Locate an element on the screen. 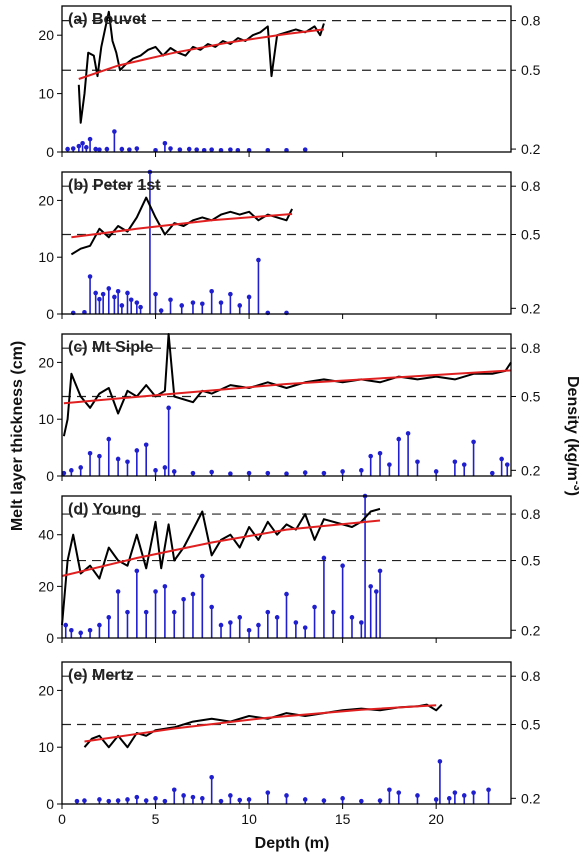  left-tick-label: 0 is located at coordinates (50, 638).